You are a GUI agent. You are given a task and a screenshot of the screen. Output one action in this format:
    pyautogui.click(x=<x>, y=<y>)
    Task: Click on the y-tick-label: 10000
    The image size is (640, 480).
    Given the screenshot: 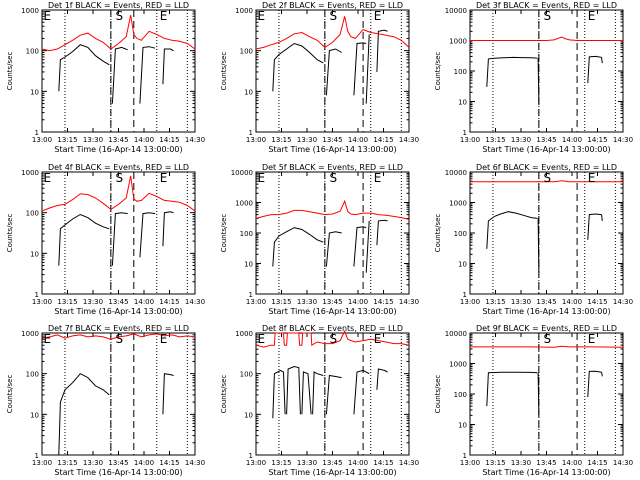 What is the action you would take?
    pyautogui.click(x=456, y=173)
    